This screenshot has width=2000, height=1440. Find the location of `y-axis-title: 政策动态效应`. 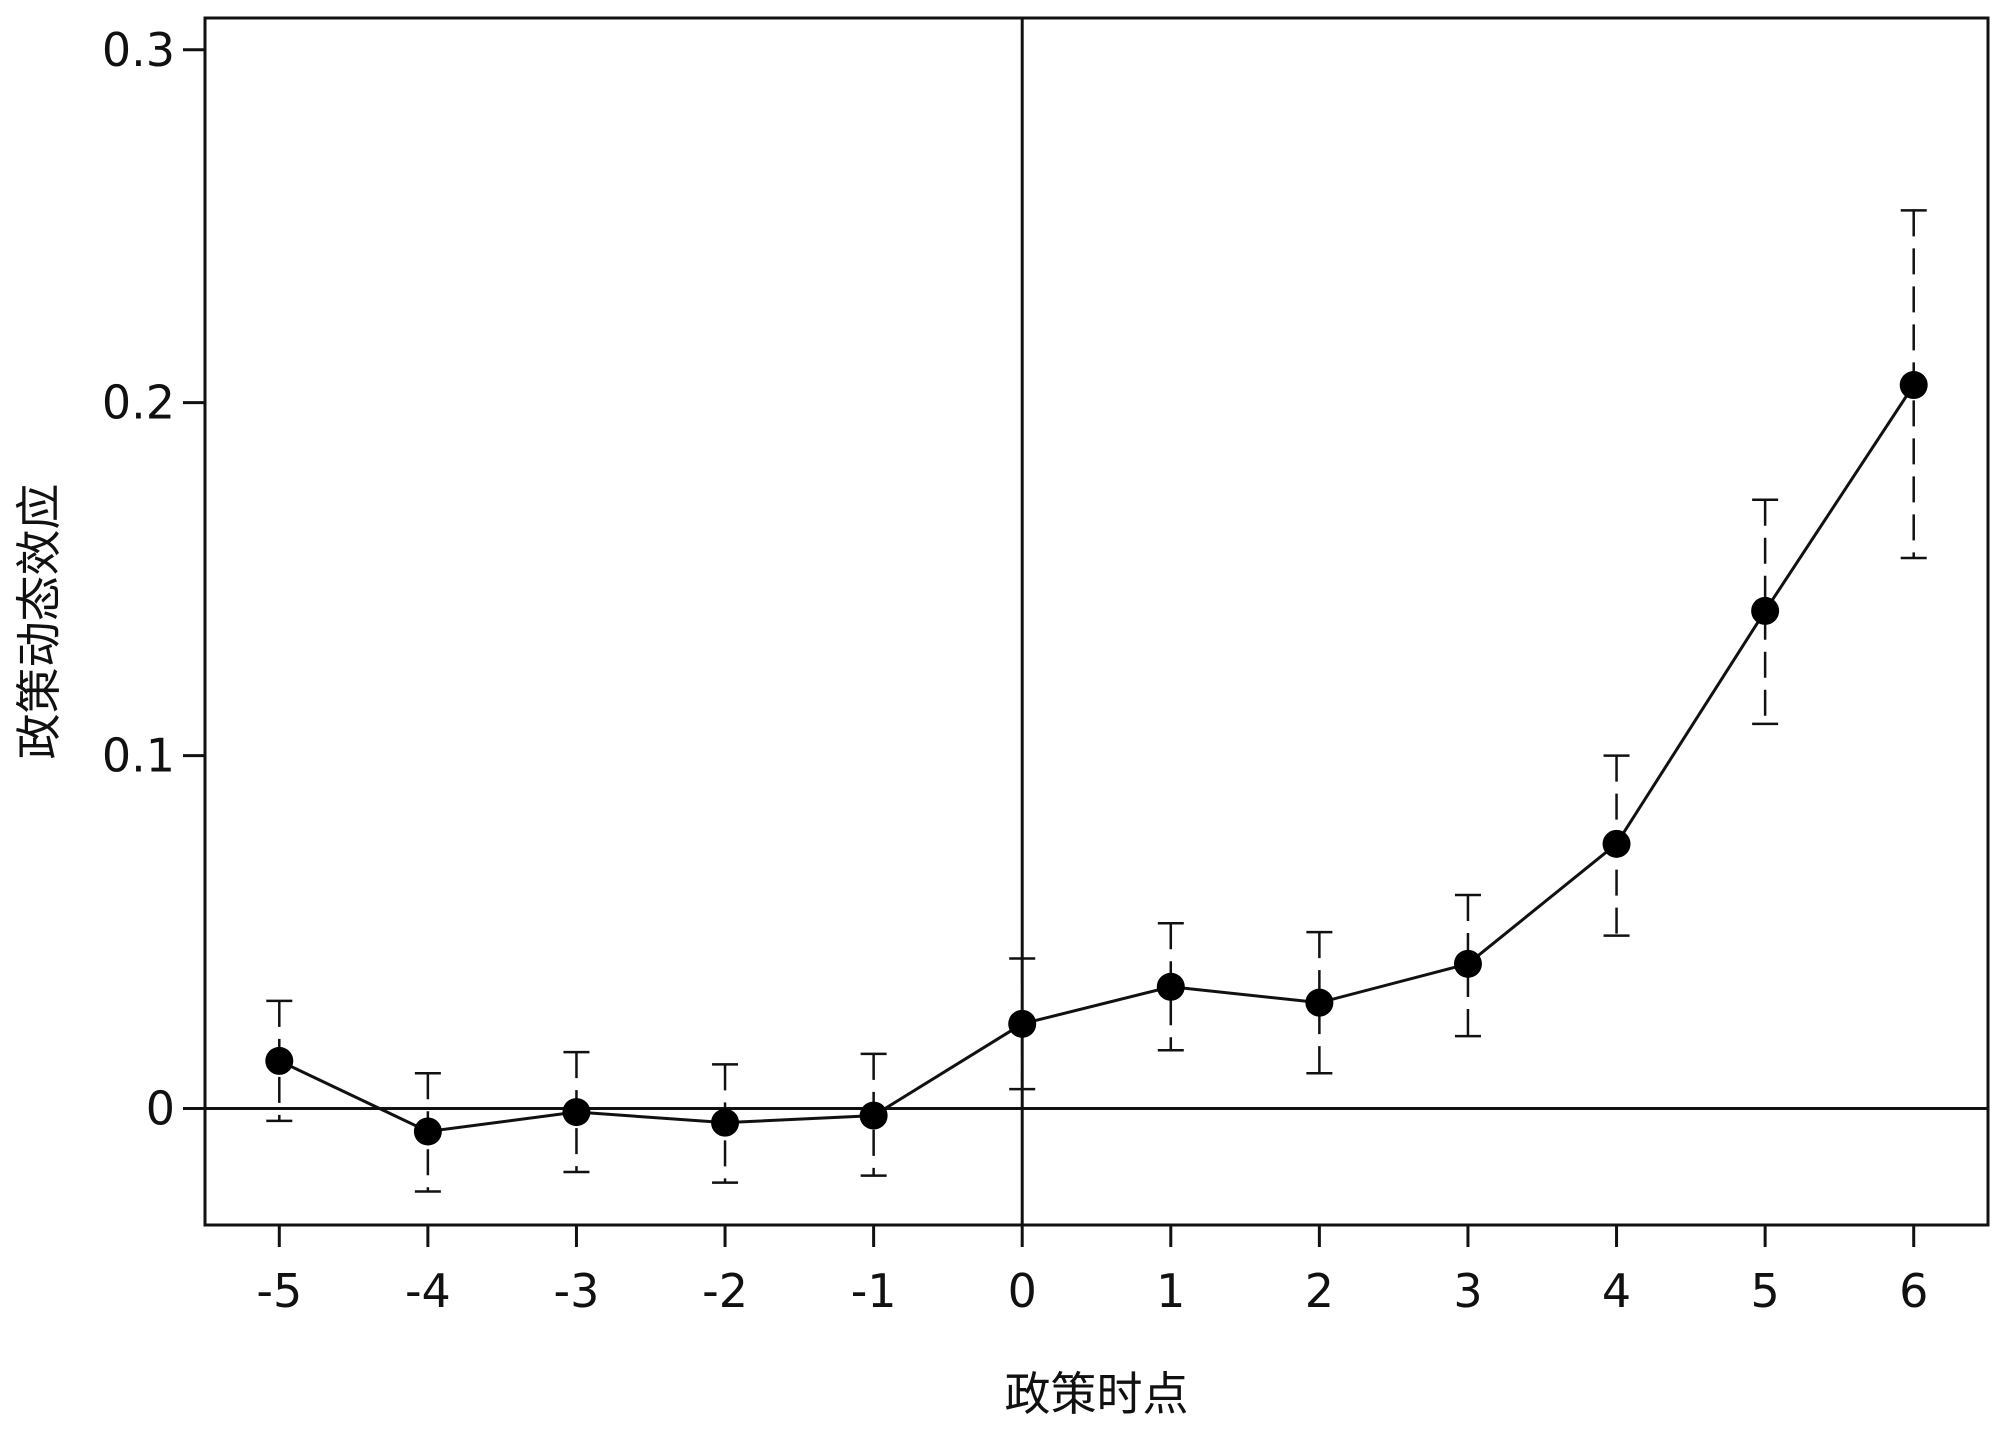

y-axis-title: 政策动态效应 is located at coordinates (39, 622).